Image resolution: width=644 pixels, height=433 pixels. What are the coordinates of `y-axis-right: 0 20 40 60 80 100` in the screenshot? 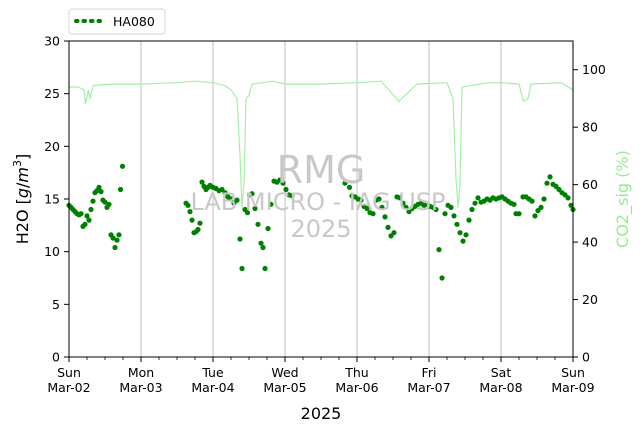 It's located at (589, 213).